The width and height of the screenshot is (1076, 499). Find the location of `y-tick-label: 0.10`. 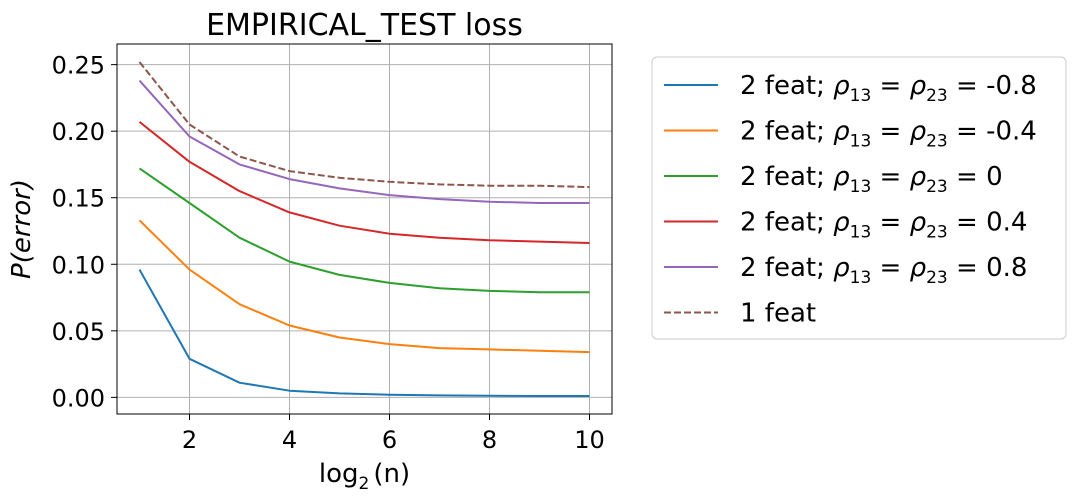

y-tick-label: 0.10 is located at coordinates (78, 265).